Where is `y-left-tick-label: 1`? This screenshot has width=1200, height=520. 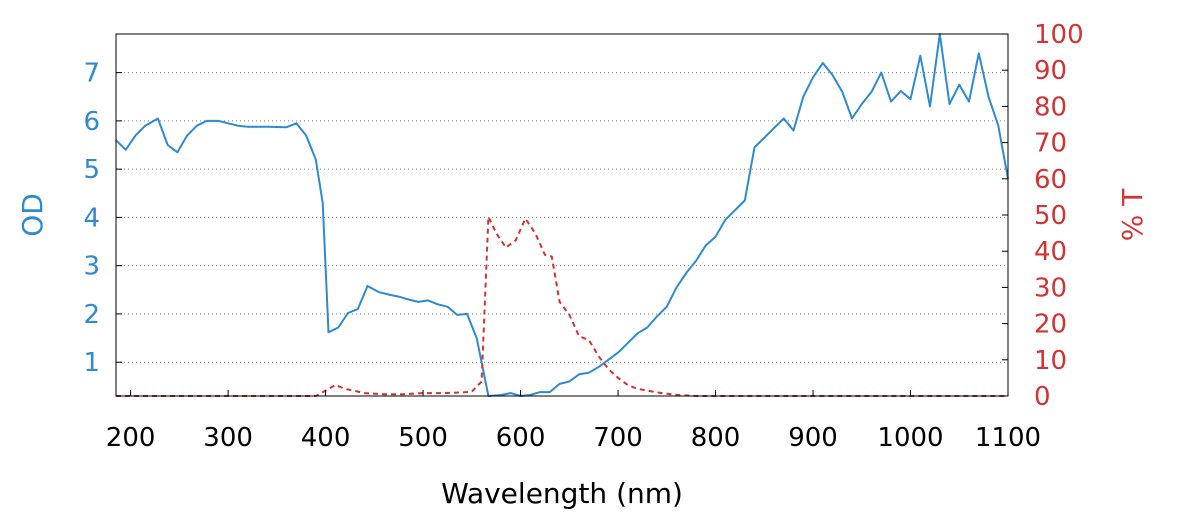 y-left-tick-label: 1 is located at coordinates (91, 363).